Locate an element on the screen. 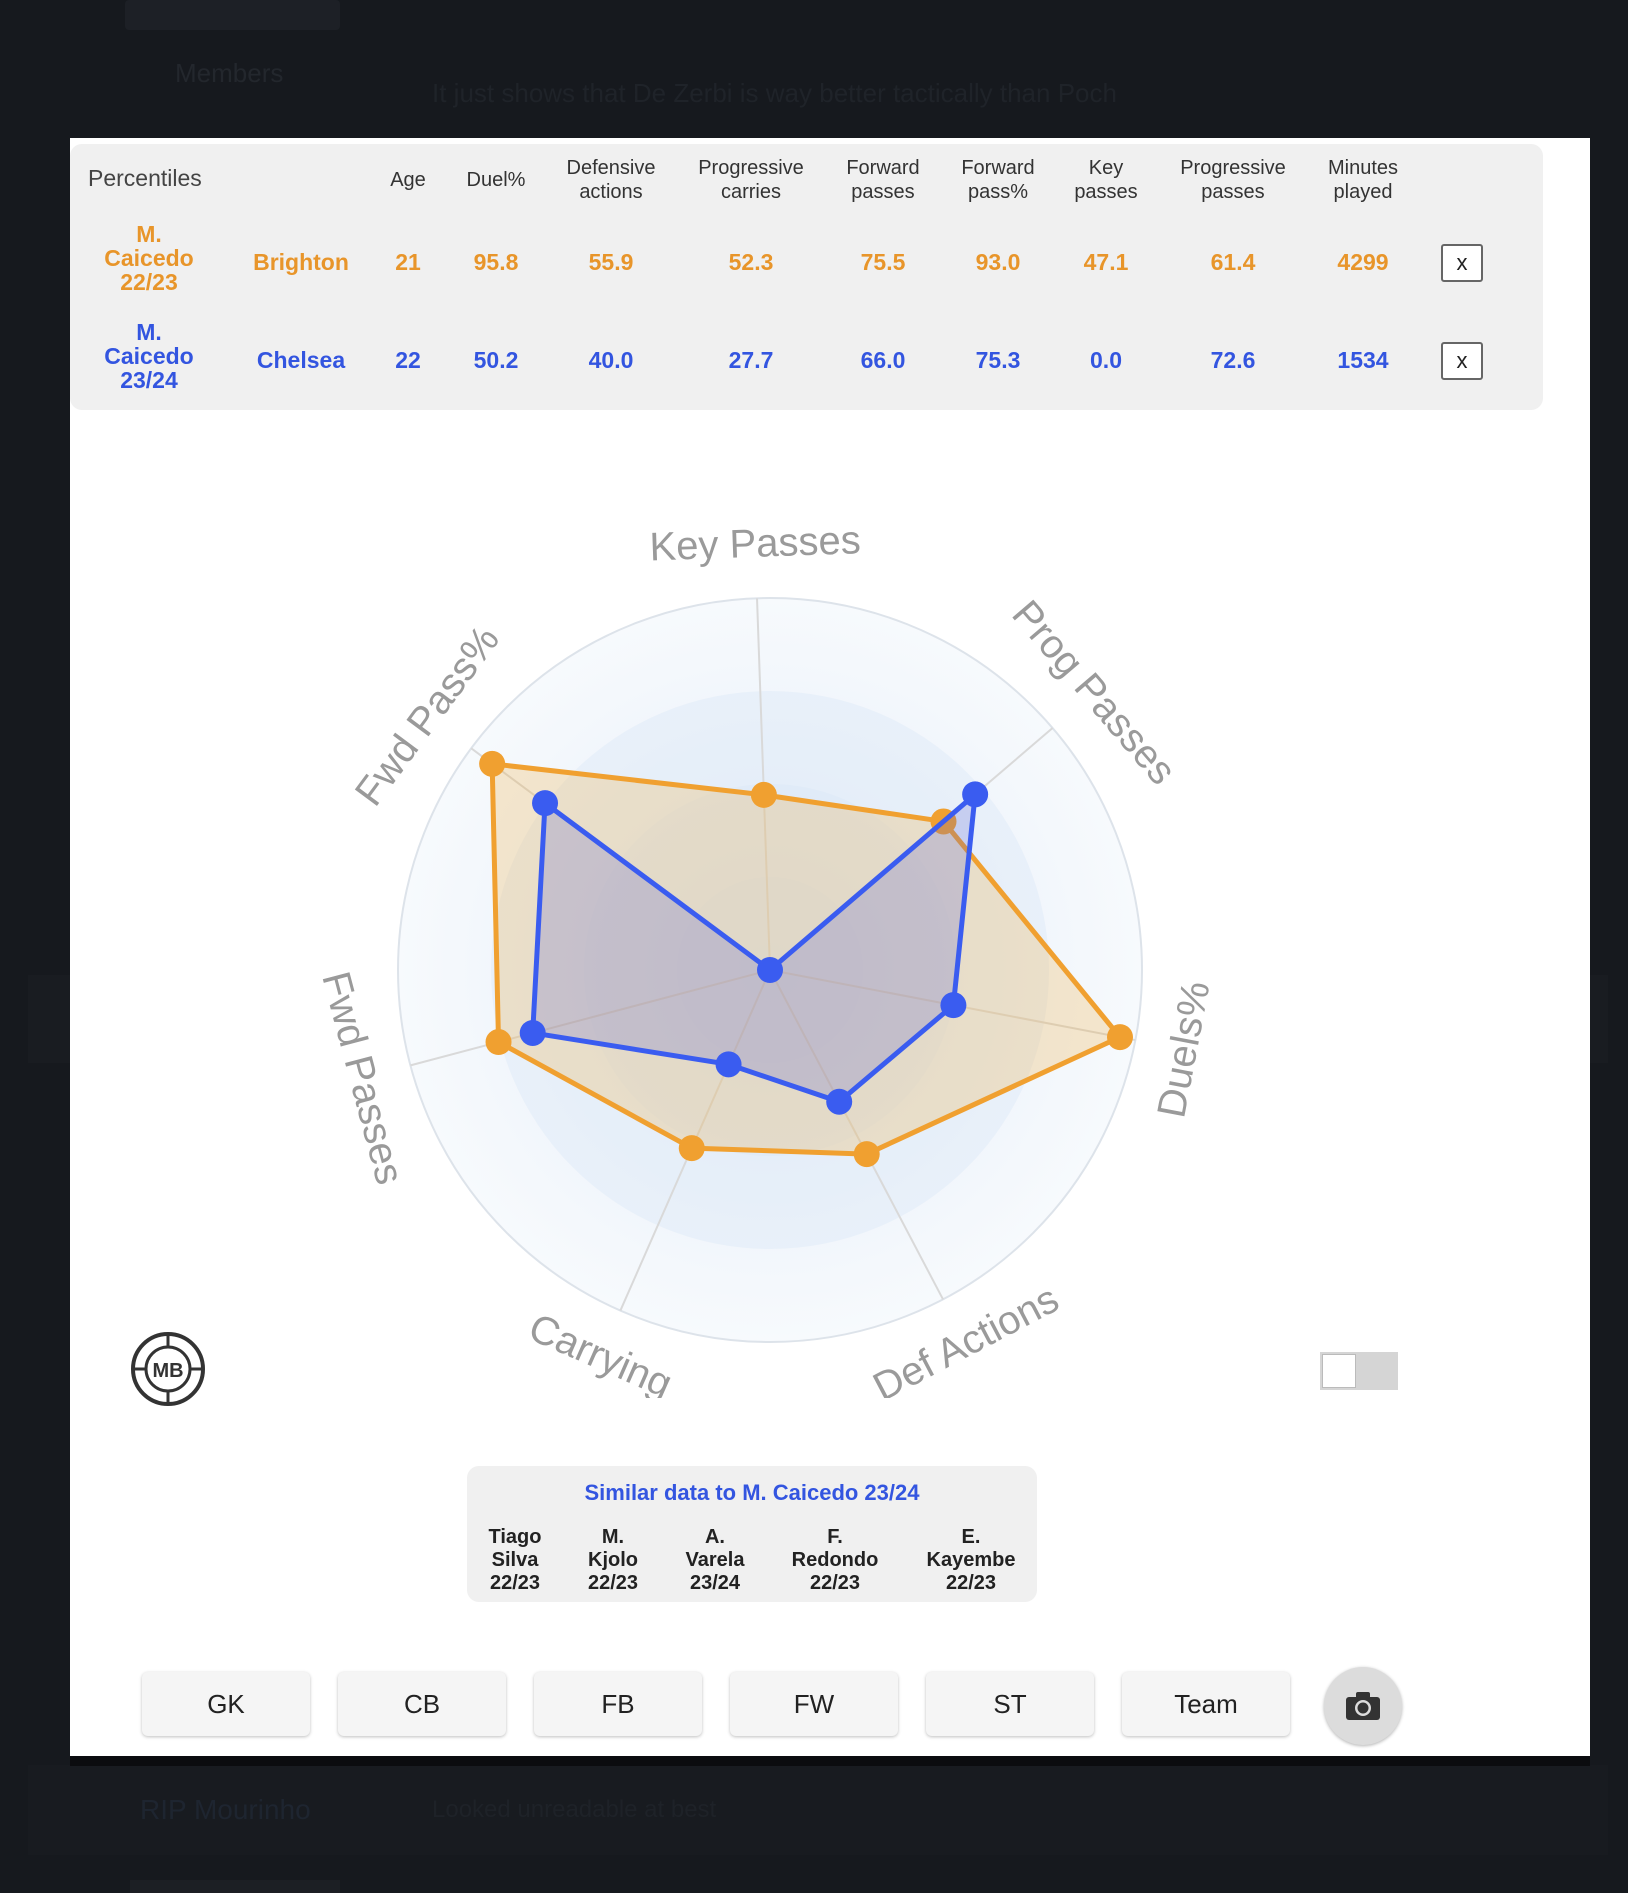 This screenshot has height=1893, width=1628. toggle-knob is located at coordinates (1339, 1371).